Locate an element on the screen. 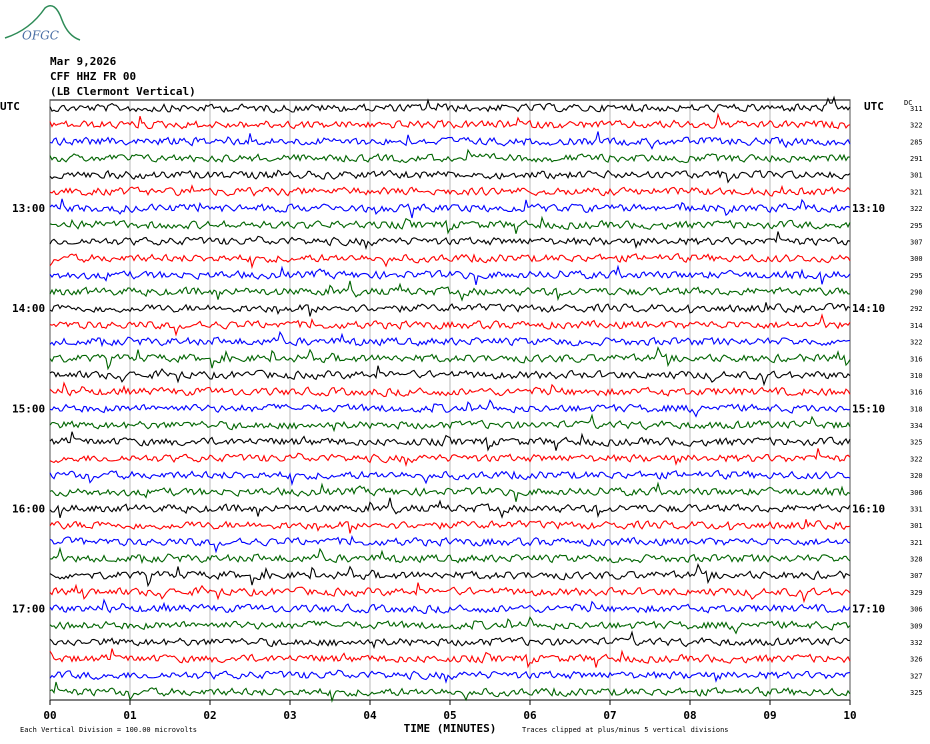  left-time-label: 15:00 is located at coordinates (28, 408).